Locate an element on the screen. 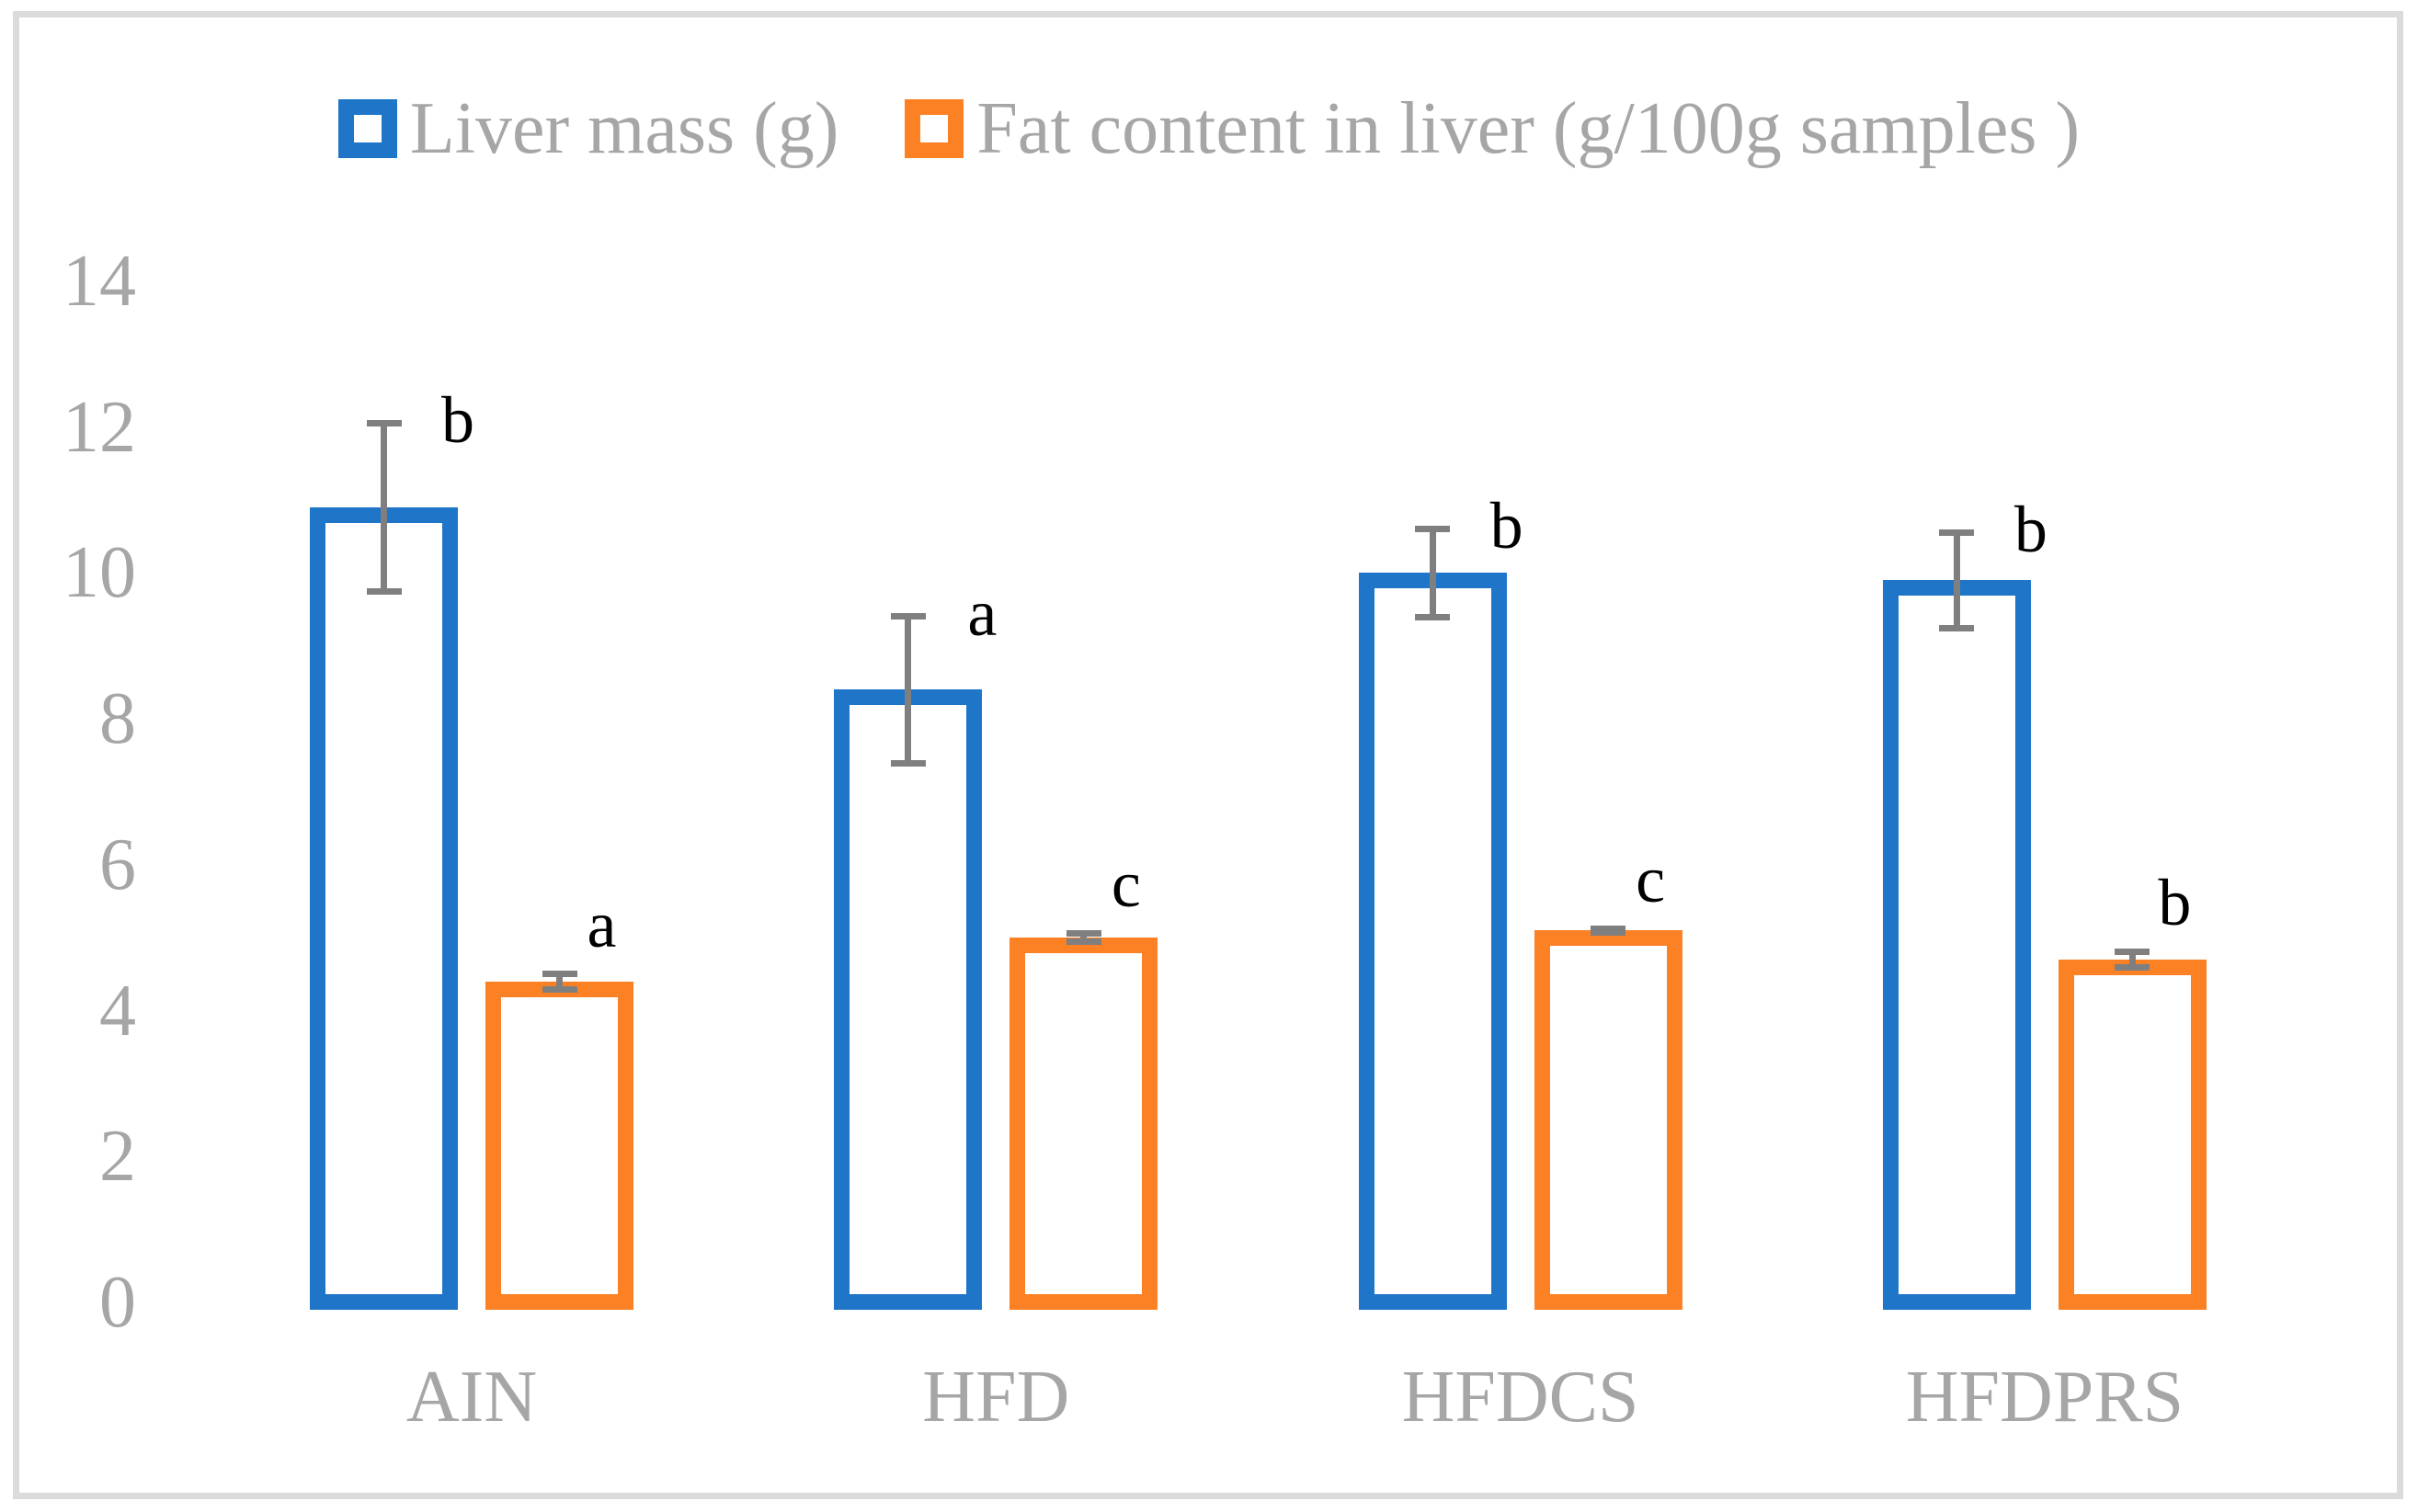  bar-fat-content-hfdcs is located at coordinates (1608, 1120).